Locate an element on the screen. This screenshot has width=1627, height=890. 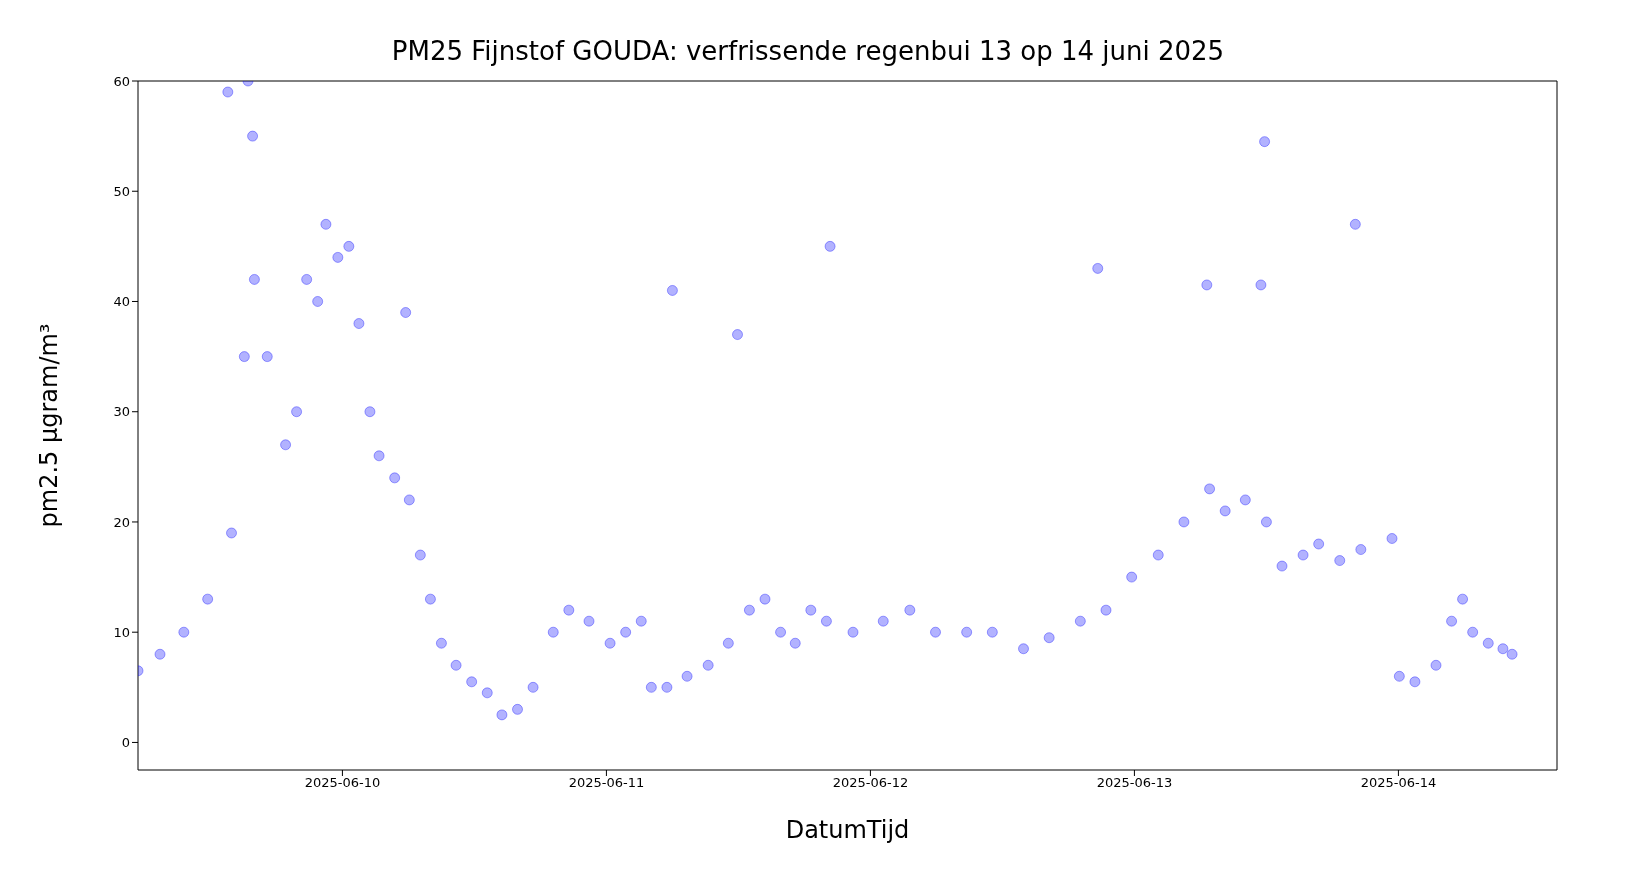
chart-title: PM25 Fijnstof GOUDA: verfrissende regenbui 13 op 14 juni 2025 is located at coordinates (808, 52).